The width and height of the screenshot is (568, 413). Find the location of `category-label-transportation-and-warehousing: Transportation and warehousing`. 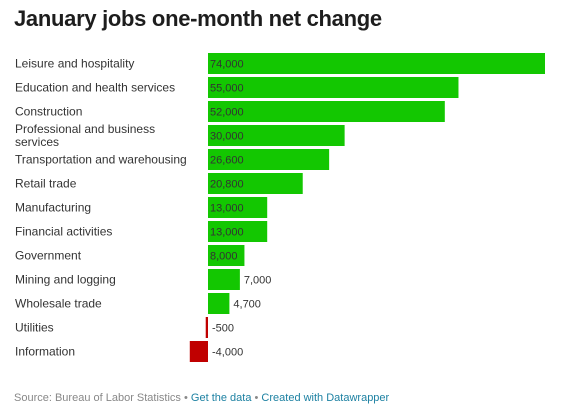

category-label-transportation-and-warehousing: Transportation and warehousing is located at coordinates (101, 160).